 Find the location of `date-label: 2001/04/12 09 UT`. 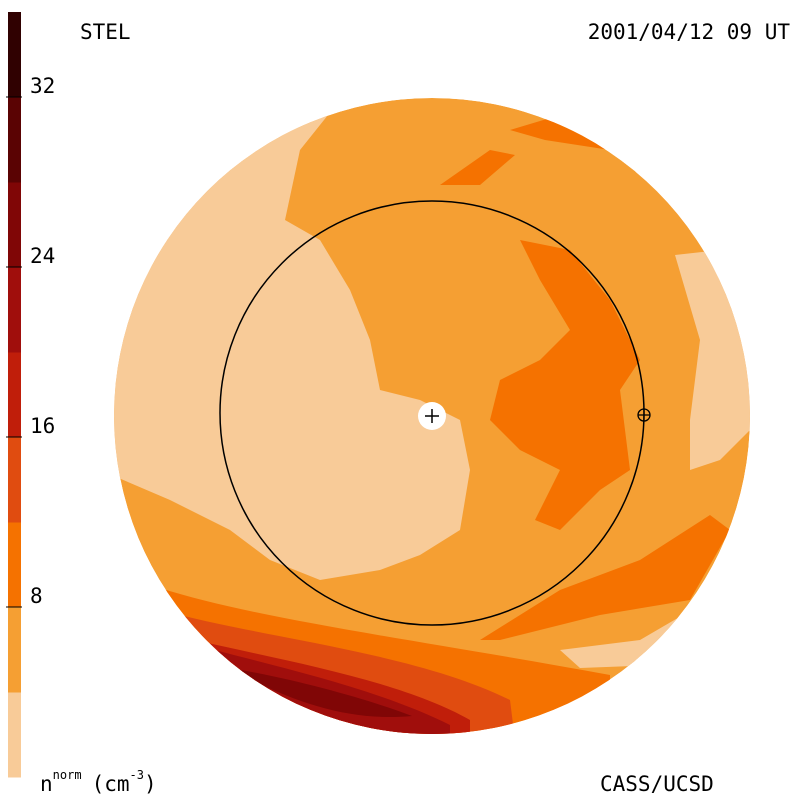

date-label: 2001/04/12 09 UT is located at coordinates (689, 32).